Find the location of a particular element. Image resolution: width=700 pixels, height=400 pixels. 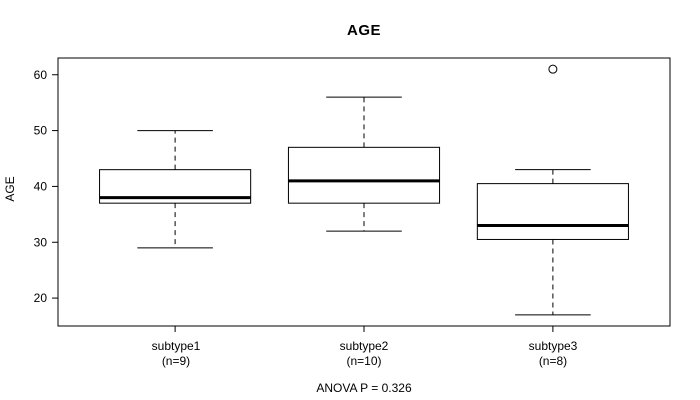

y-tick-label: 20 is located at coordinates (41, 298).